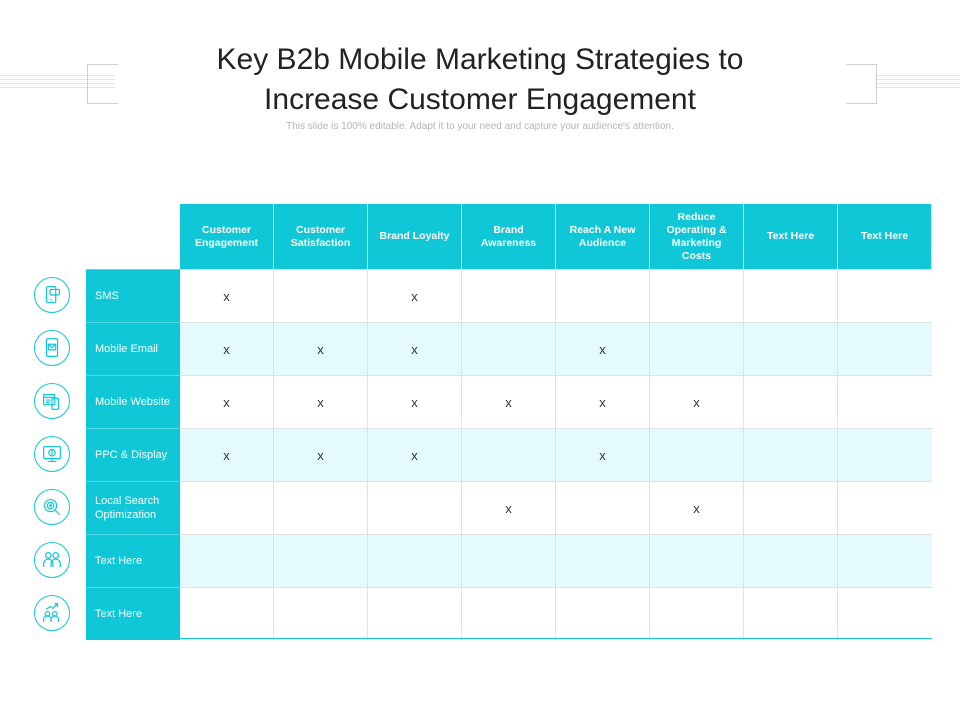 This screenshot has height=720, width=960. Describe the element at coordinates (603, 236) in the screenshot. I see `column-header: Reach A New Audience` at that location.